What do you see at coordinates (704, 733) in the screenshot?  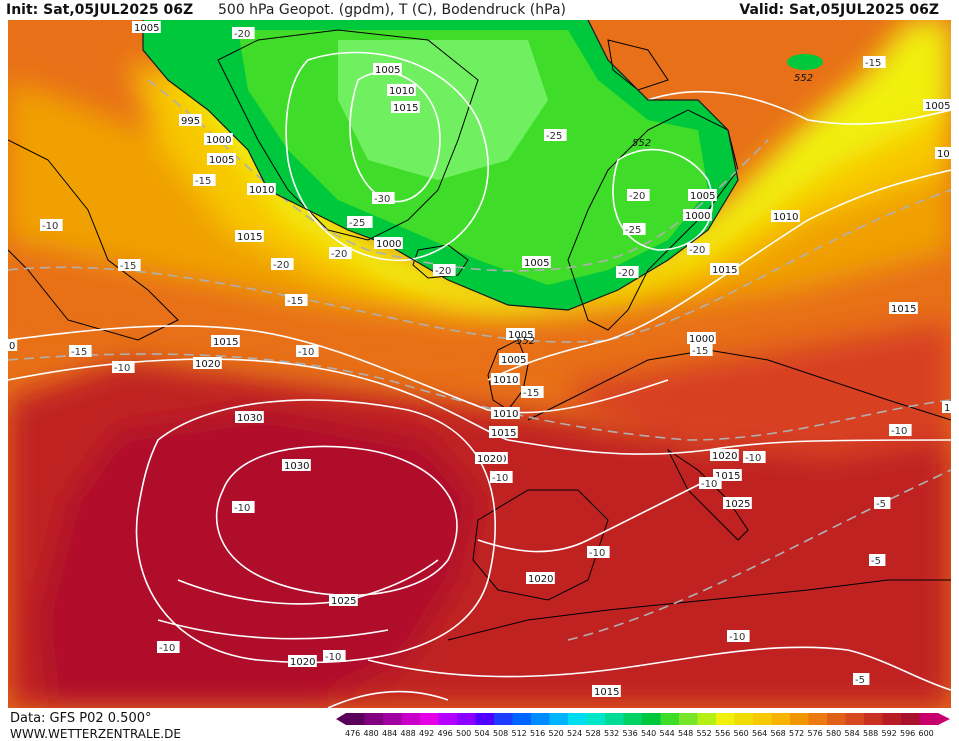 I see `legend-value: 552` at bounding box center [704, 733].